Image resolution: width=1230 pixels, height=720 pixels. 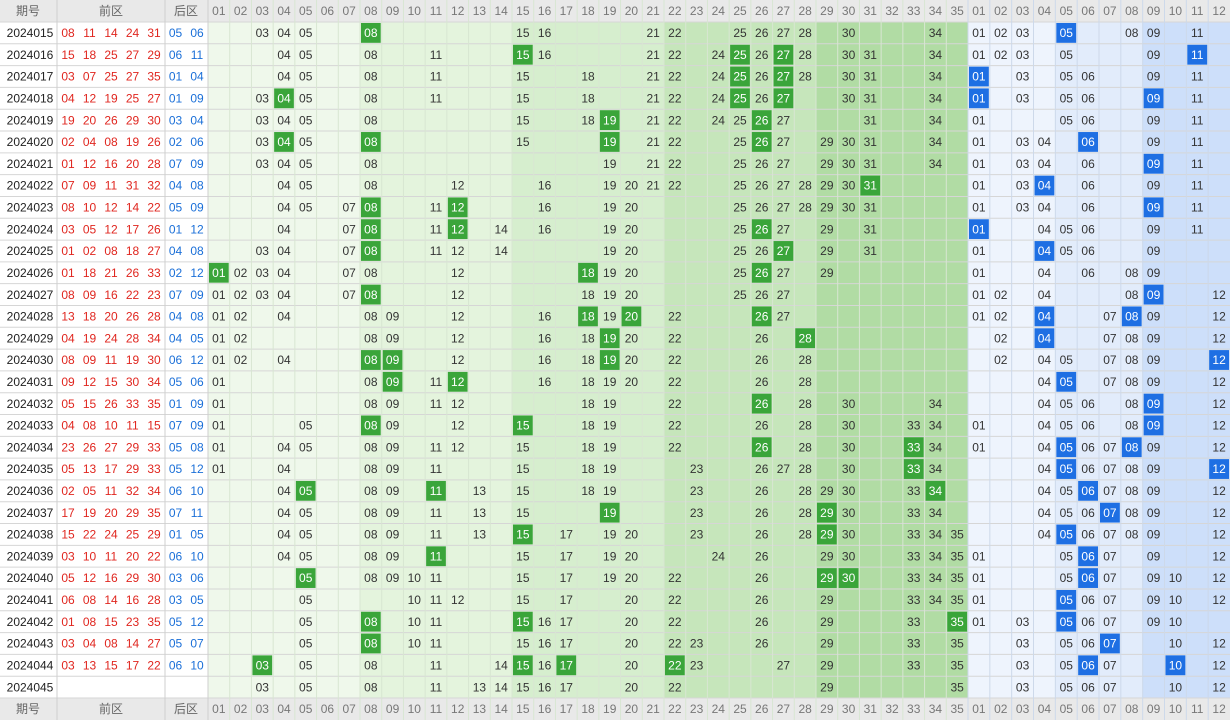 I want to click on back-cell: 10, so click(x=1176, y=665).